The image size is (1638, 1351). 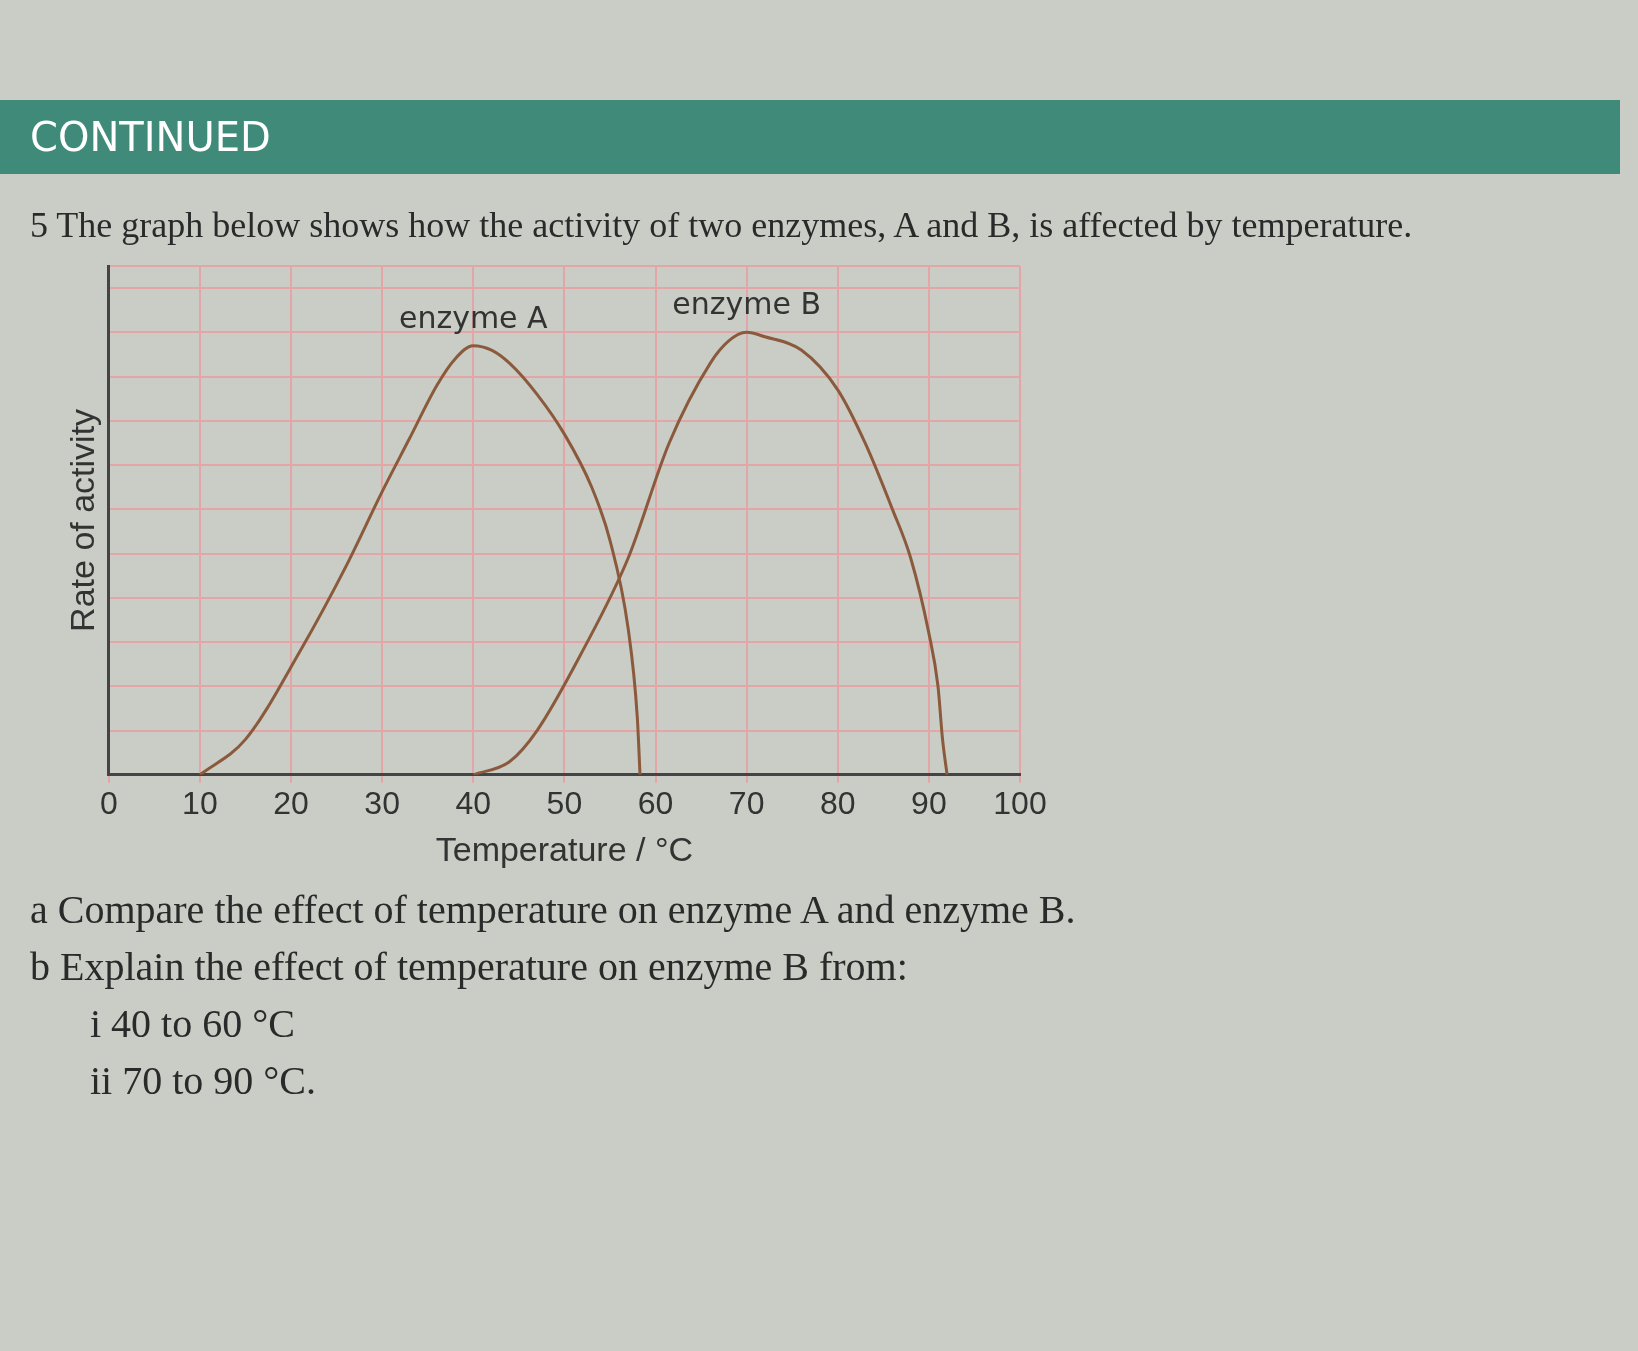 I want to click on text: a Compare the effect of temperature on enzyme A and enzyme B., so click(x=553, y=909).